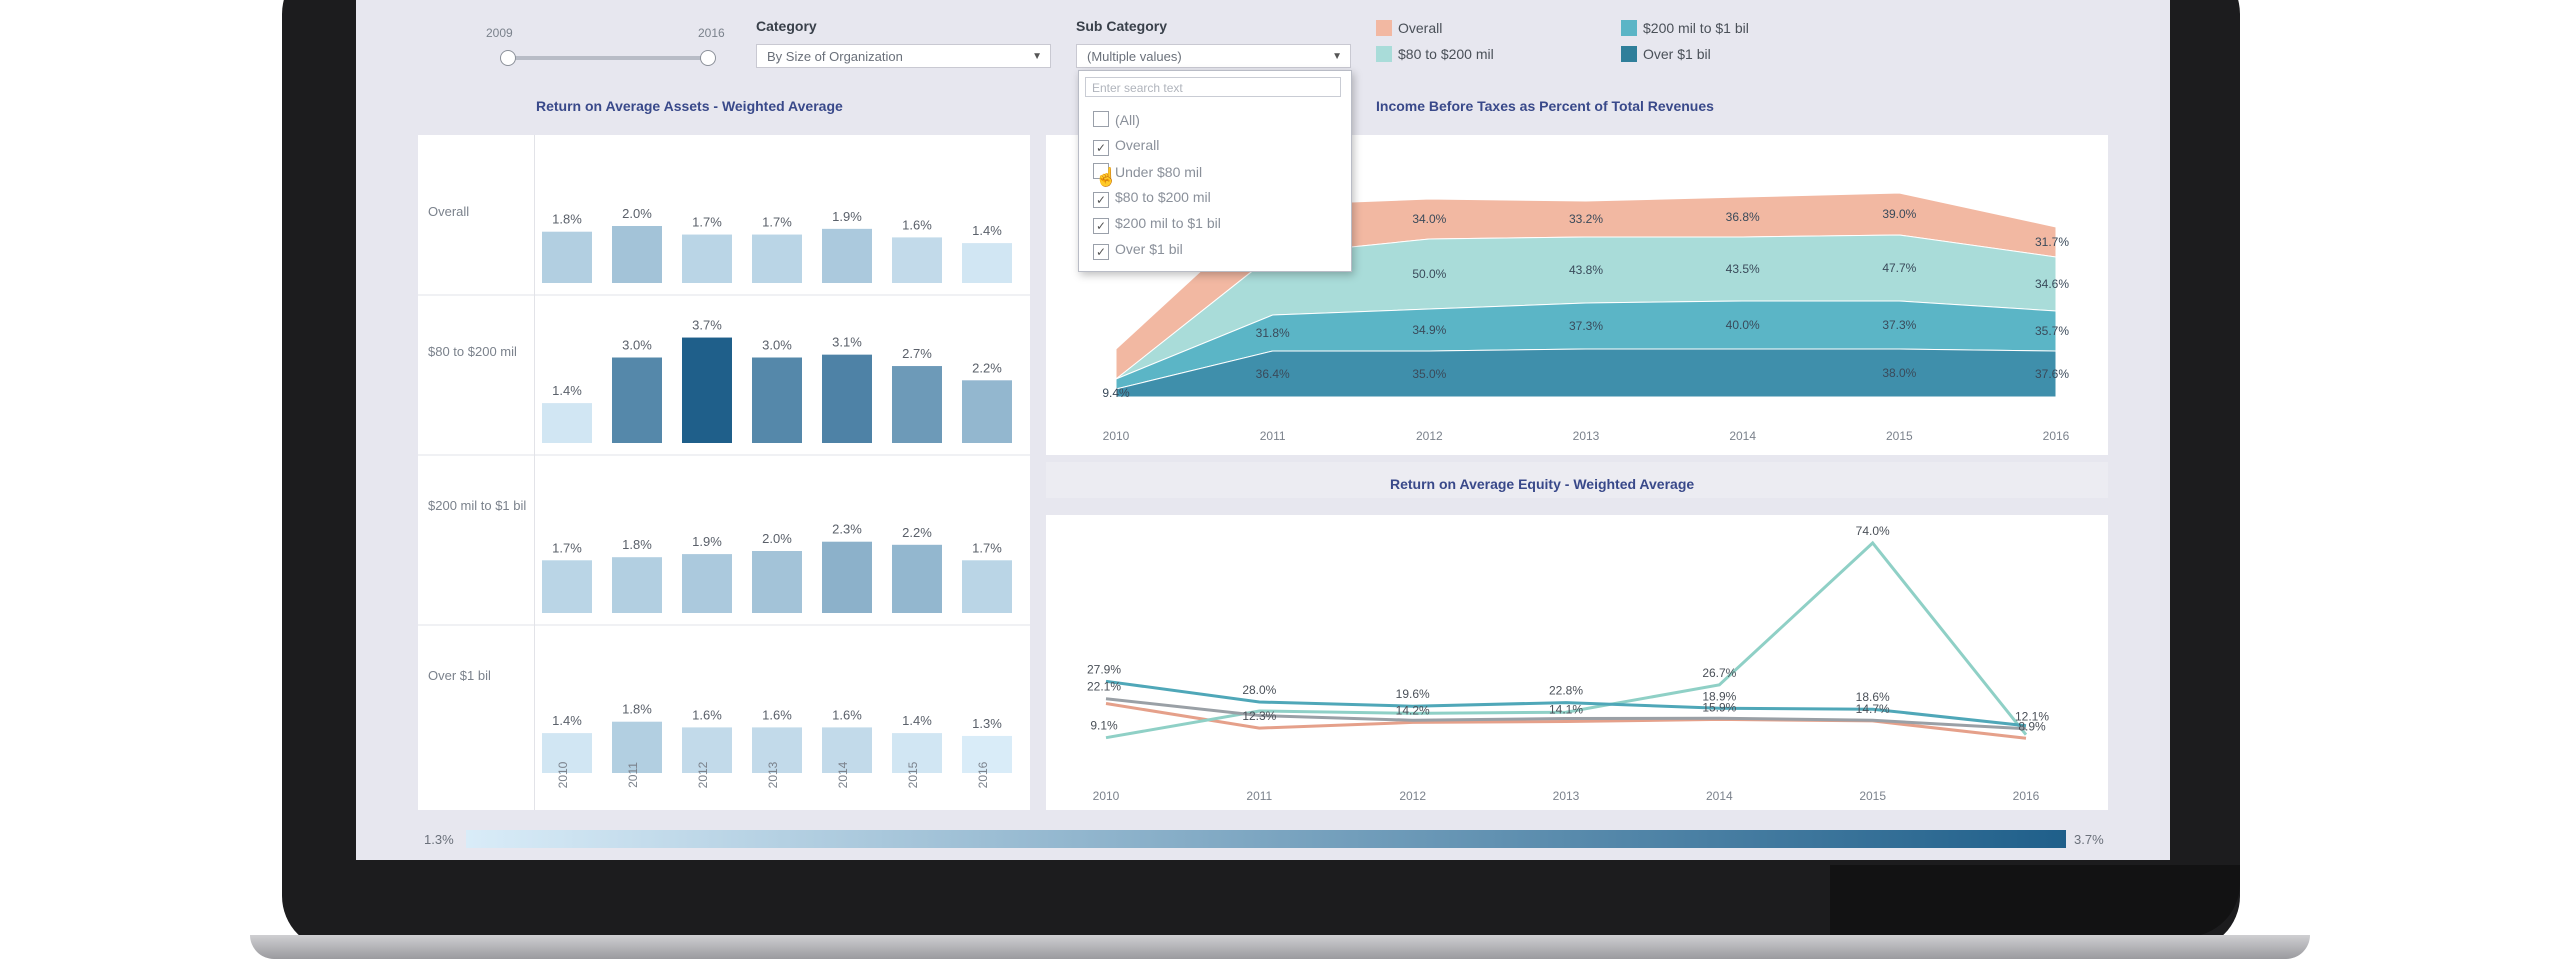 The image size is (2560, 959). Describe the element at coordinates (1104, 726) in the screenshot. I see `roe-data-label: 9.1%` at that location.